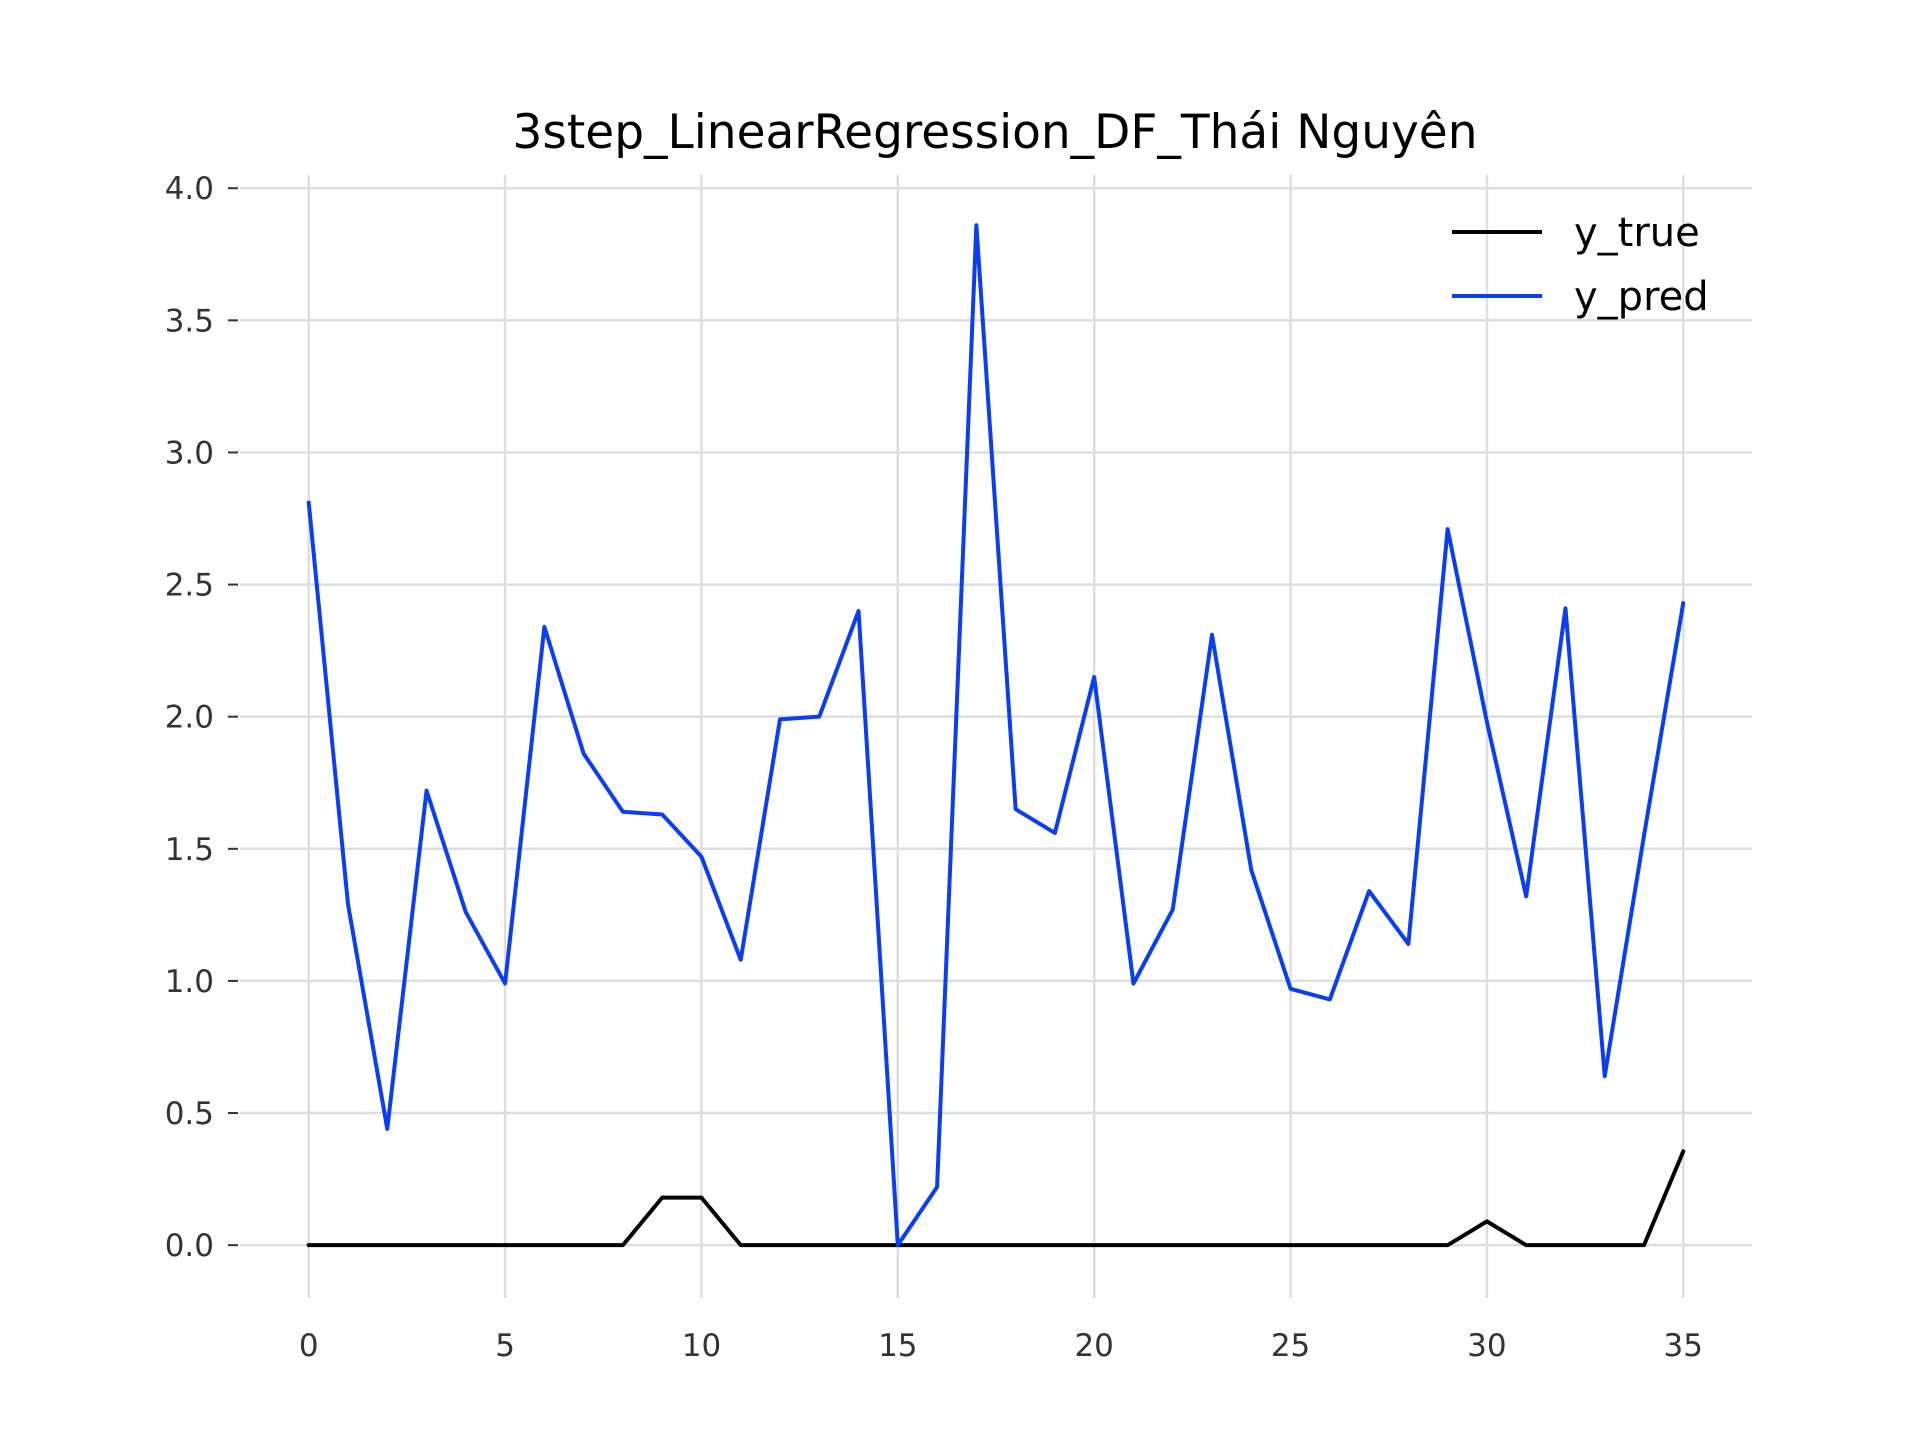  What do you see at coordinates (1683, 1346) in the screenshot?
I see `x-tick-label: 35` at bounding box center [1683, 1346].